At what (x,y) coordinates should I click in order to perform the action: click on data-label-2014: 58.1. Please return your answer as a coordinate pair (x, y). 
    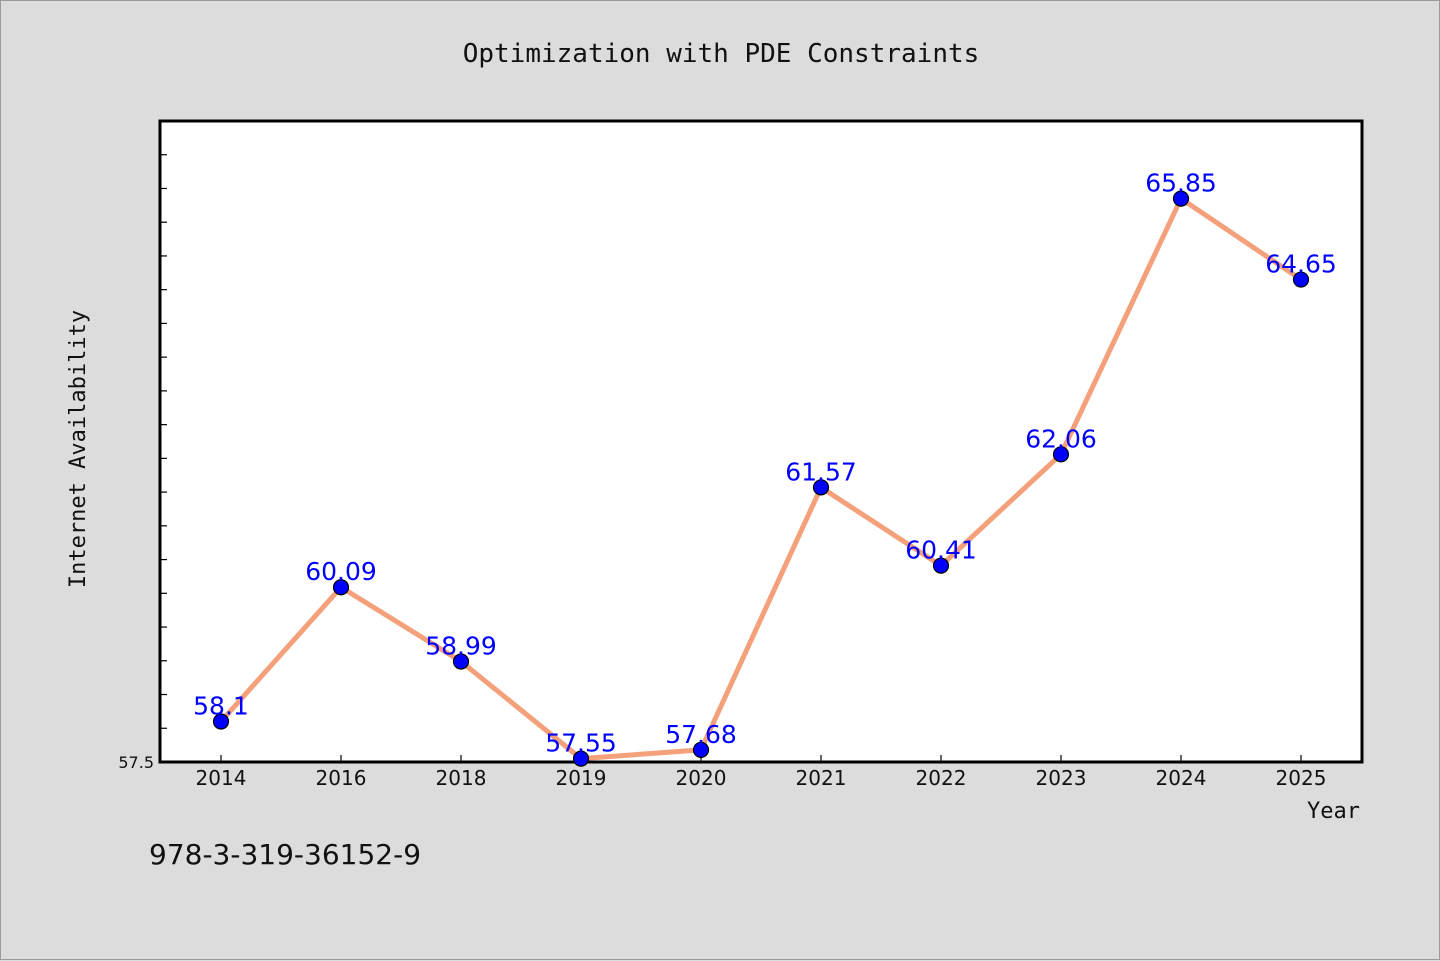
    Looking at the image, I should click on (221, 706).